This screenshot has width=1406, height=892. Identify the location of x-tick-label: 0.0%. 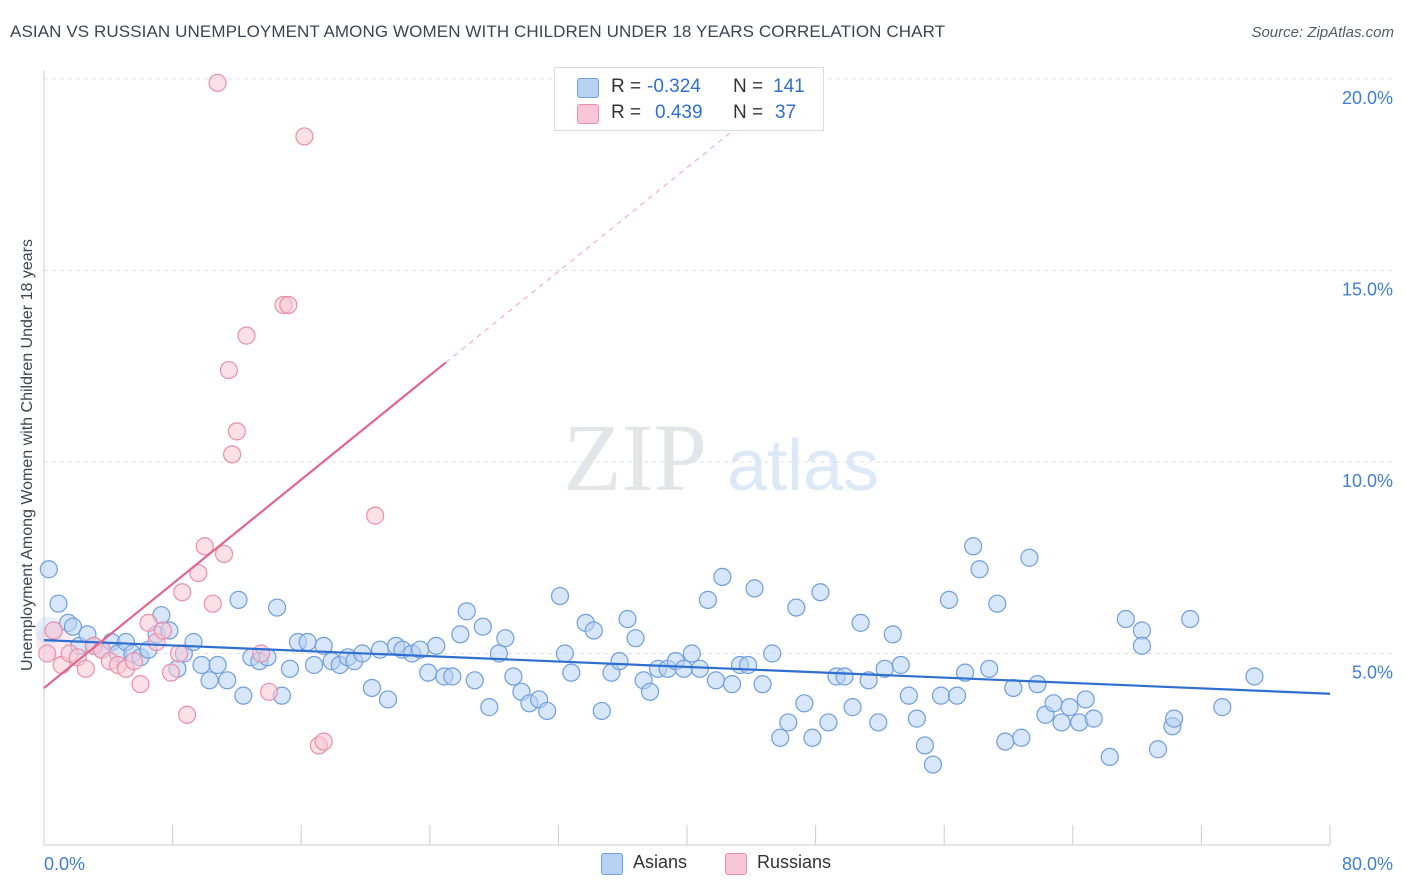
(64, 864).